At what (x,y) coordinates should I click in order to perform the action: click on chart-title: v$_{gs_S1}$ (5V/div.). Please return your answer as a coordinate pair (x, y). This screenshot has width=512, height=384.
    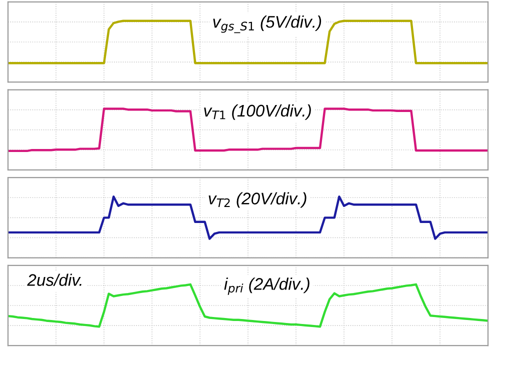
    Looking at the image, I should click on (267, 25).